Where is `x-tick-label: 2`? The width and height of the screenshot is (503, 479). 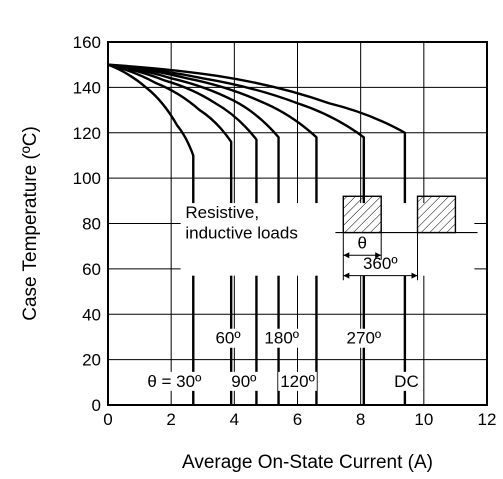
x-tick-label: 2 is located at coordinates (170, 419).